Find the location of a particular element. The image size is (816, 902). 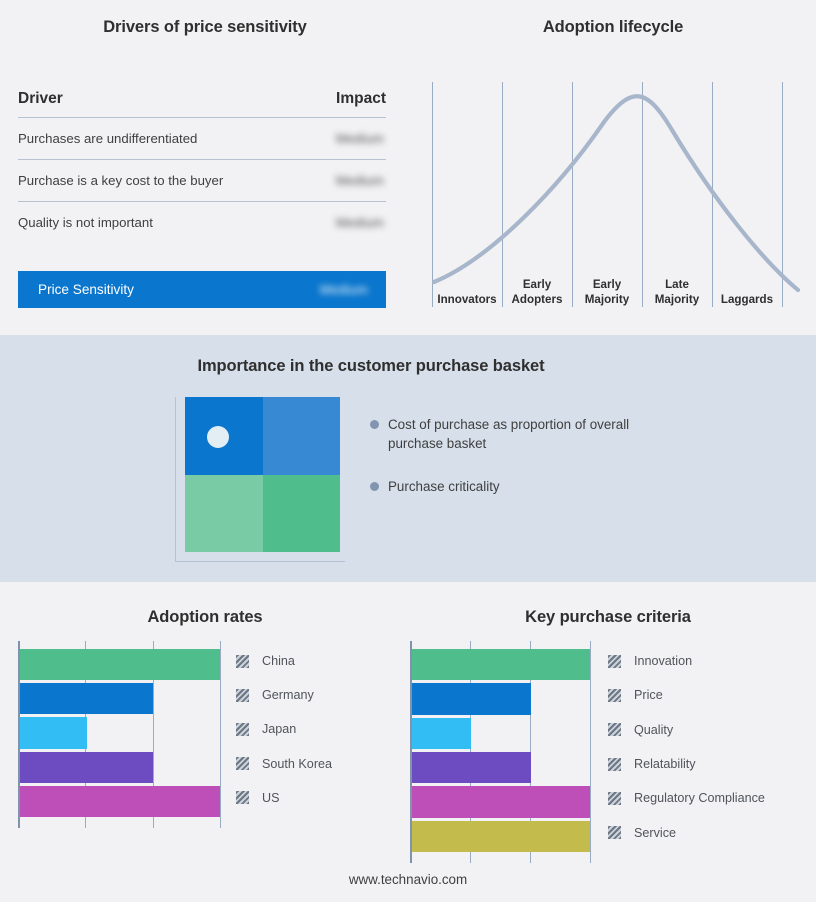

column-header-impact: Impact is located at coordinates (361, 98).